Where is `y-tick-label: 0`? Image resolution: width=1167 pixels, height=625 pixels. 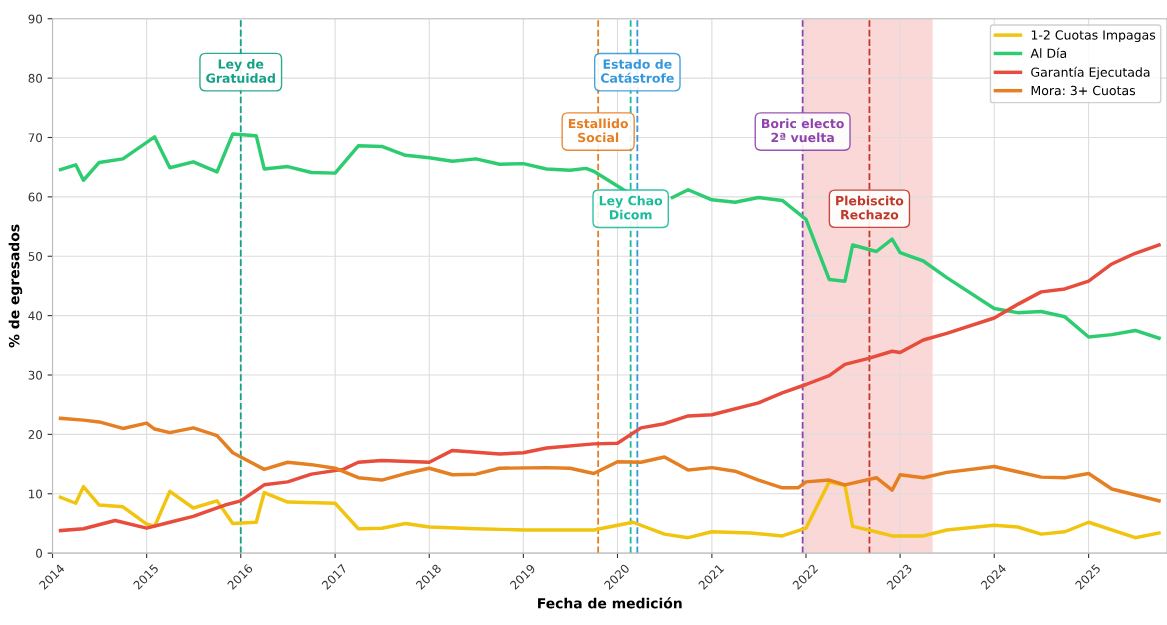
y-tick-label: 0 is located at coordinates (39, 553).